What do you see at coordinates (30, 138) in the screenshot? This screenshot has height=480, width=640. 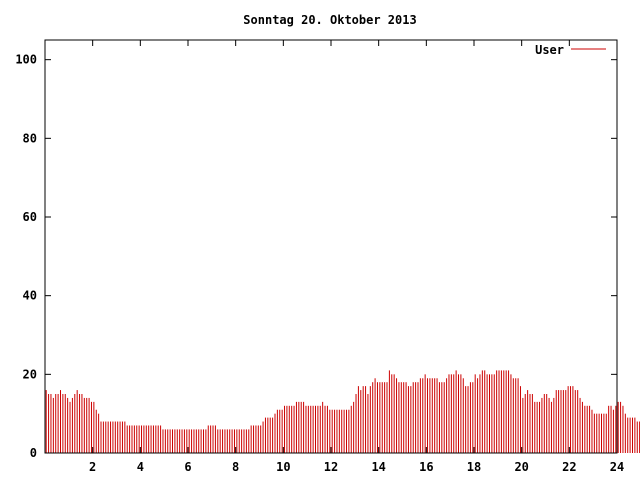 I see `y-tick-label: 80` at bounding box center [30, 138].